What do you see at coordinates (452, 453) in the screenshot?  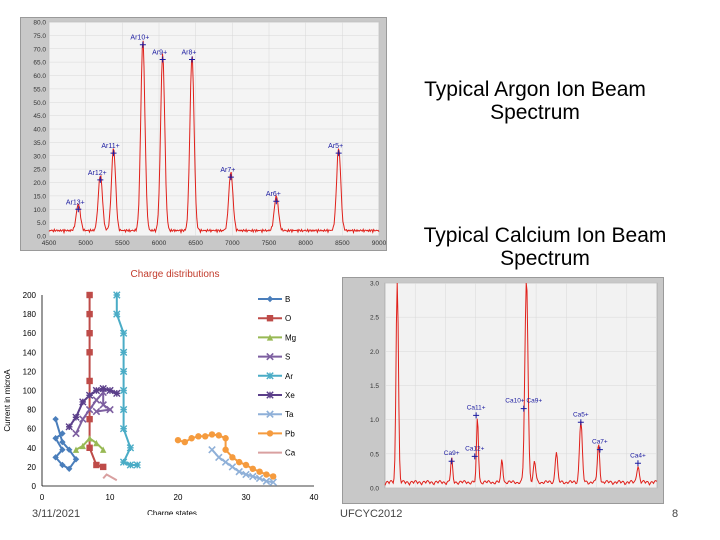 I see `calcium-peak-label: Ca9+` at bounding box center [452, 453].